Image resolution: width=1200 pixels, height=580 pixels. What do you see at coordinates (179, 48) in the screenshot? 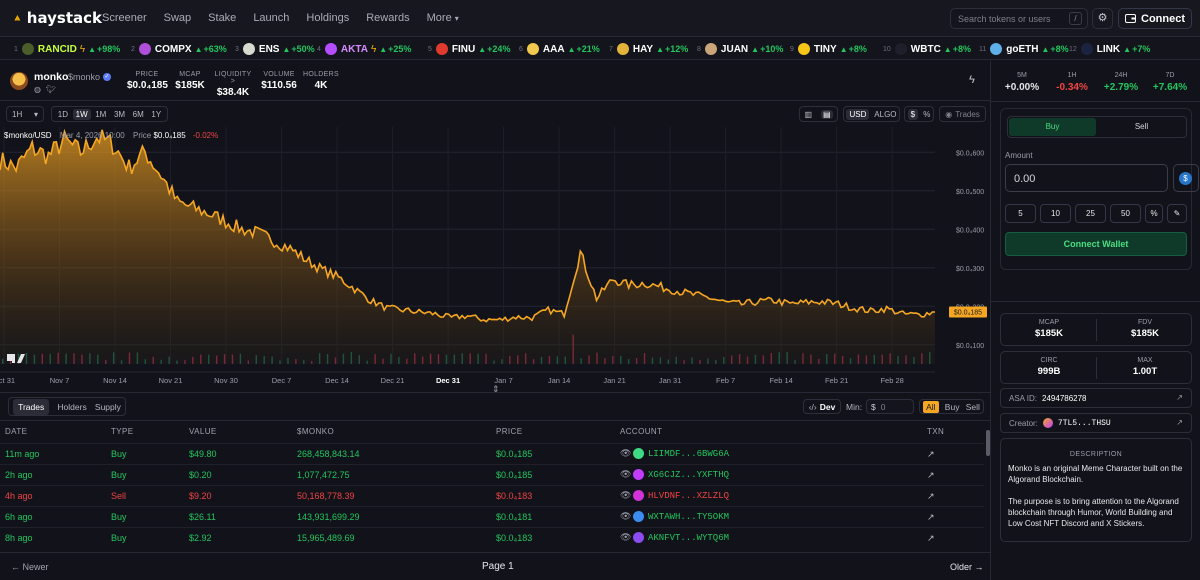
I see `ticker-item: 2 COMPX ▲ +63%` at bounding box center [179, 48].